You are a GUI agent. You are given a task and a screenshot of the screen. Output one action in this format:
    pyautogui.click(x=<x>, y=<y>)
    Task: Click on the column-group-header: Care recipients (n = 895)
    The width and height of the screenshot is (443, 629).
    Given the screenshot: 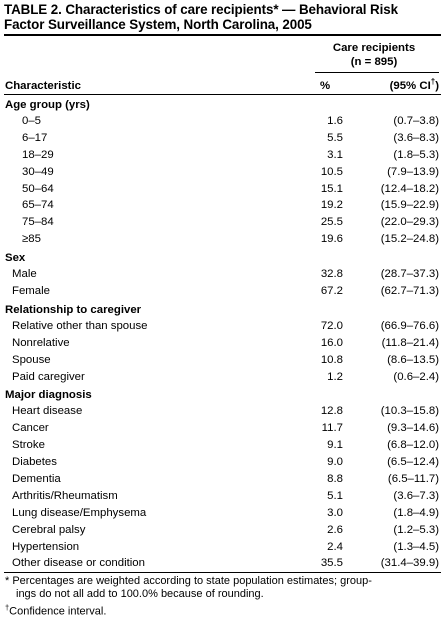 What is the action you would take?
    pyautogui.click(x=374, y=57)
    